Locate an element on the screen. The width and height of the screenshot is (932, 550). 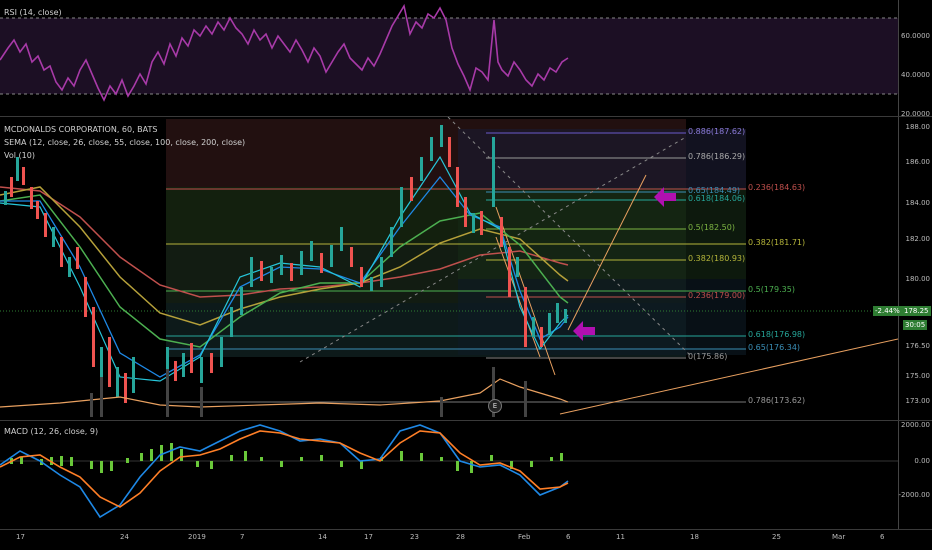
fib-label: 0.236(179.00) is located at coordinates (717, 295).